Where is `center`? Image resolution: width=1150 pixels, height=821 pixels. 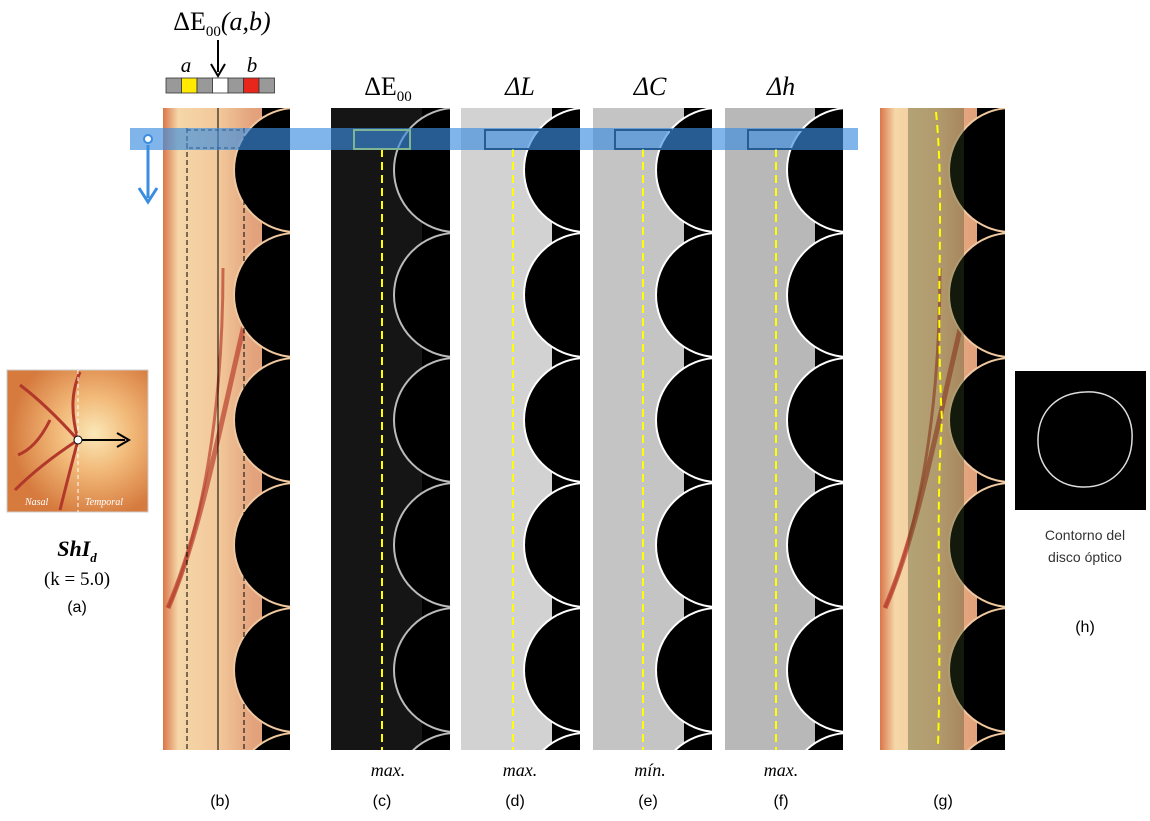 center is located at coordinates (78, 440).